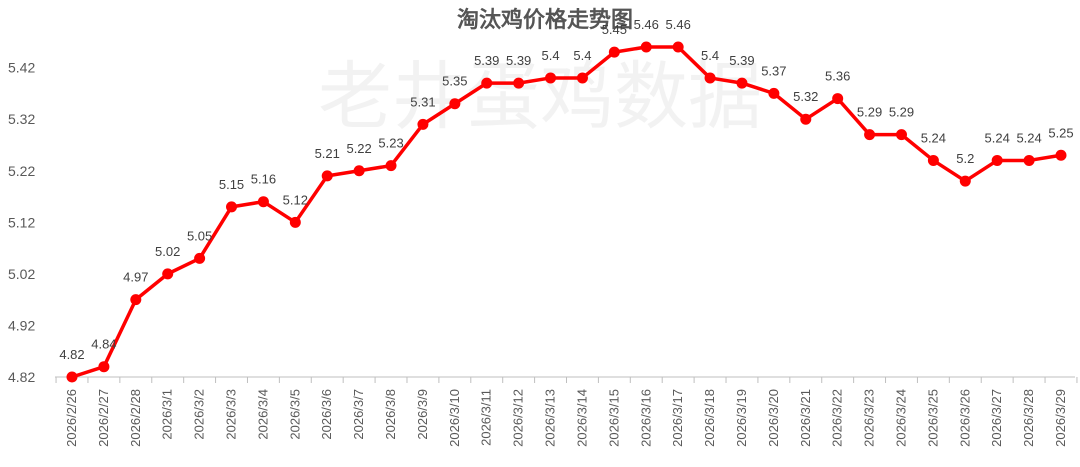  What do you see at coordinates (1028, 418) in the screenshot?
I see `x-tick-label: 2026/3/28` at bounding box center [1028, 418].